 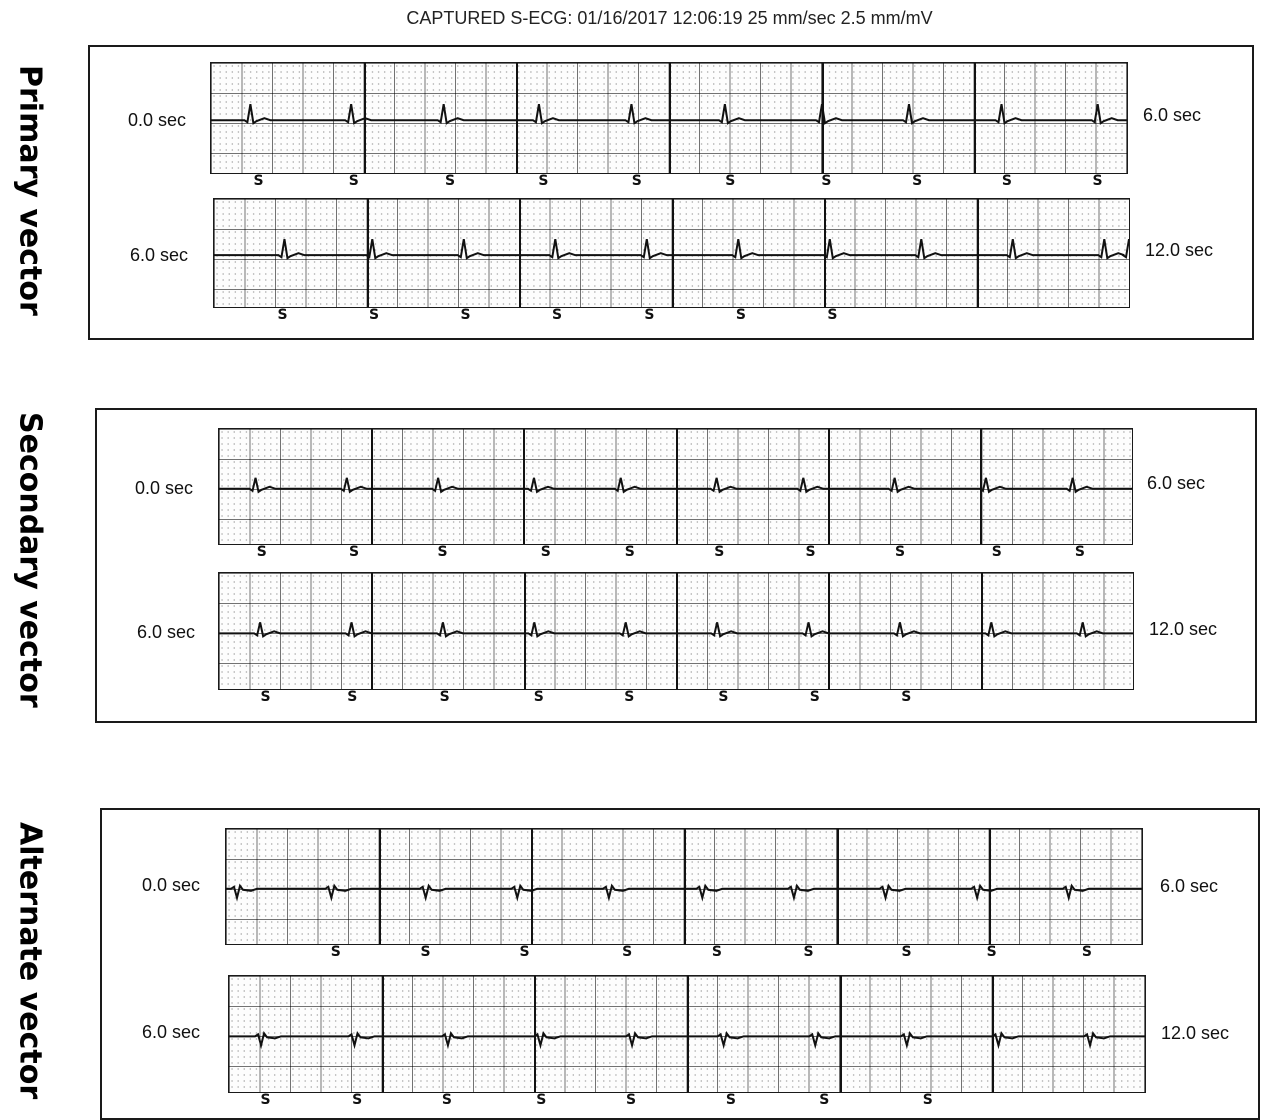 I want to click on ecg-strip-secondary-row2, so click(x=676, y=631).